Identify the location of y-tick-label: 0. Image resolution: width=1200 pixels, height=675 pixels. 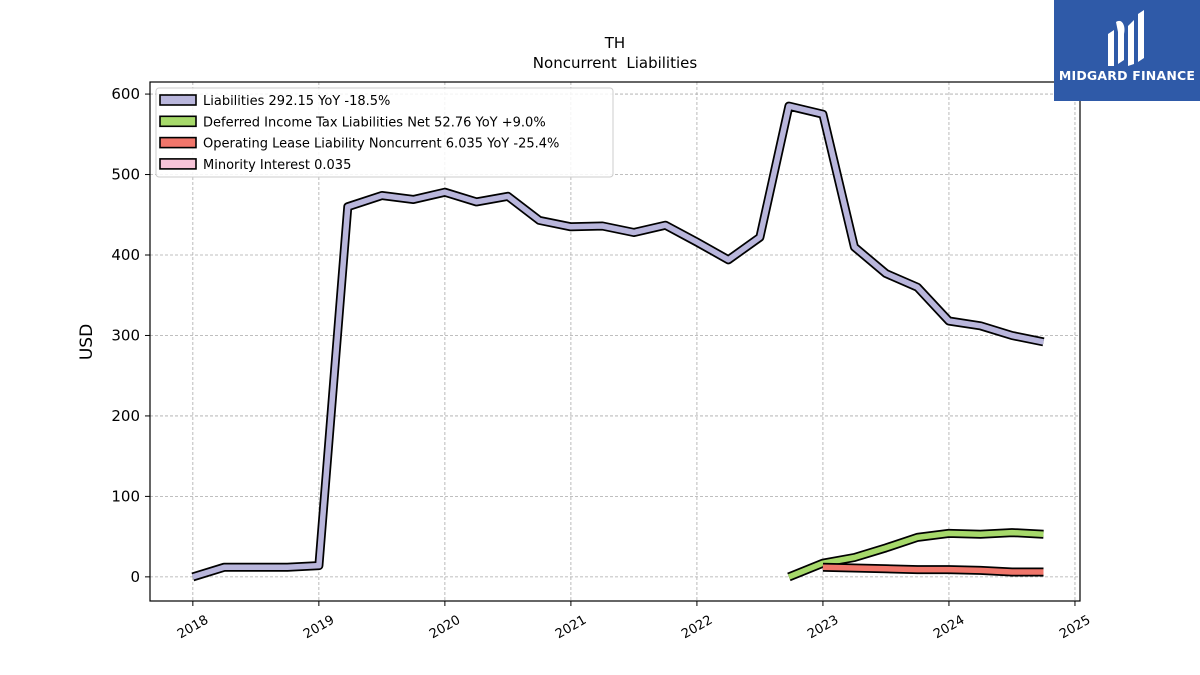
(135, 577).